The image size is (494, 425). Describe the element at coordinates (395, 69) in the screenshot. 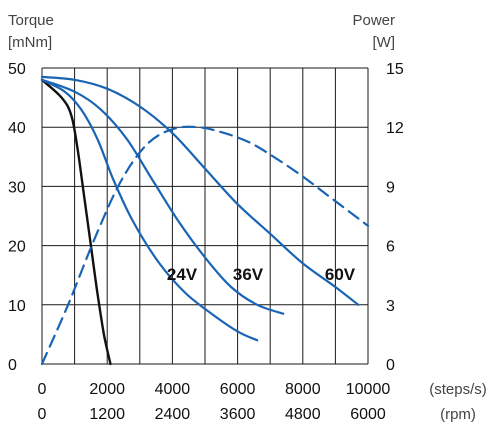

I see `right-tick-label: 15` at that location.